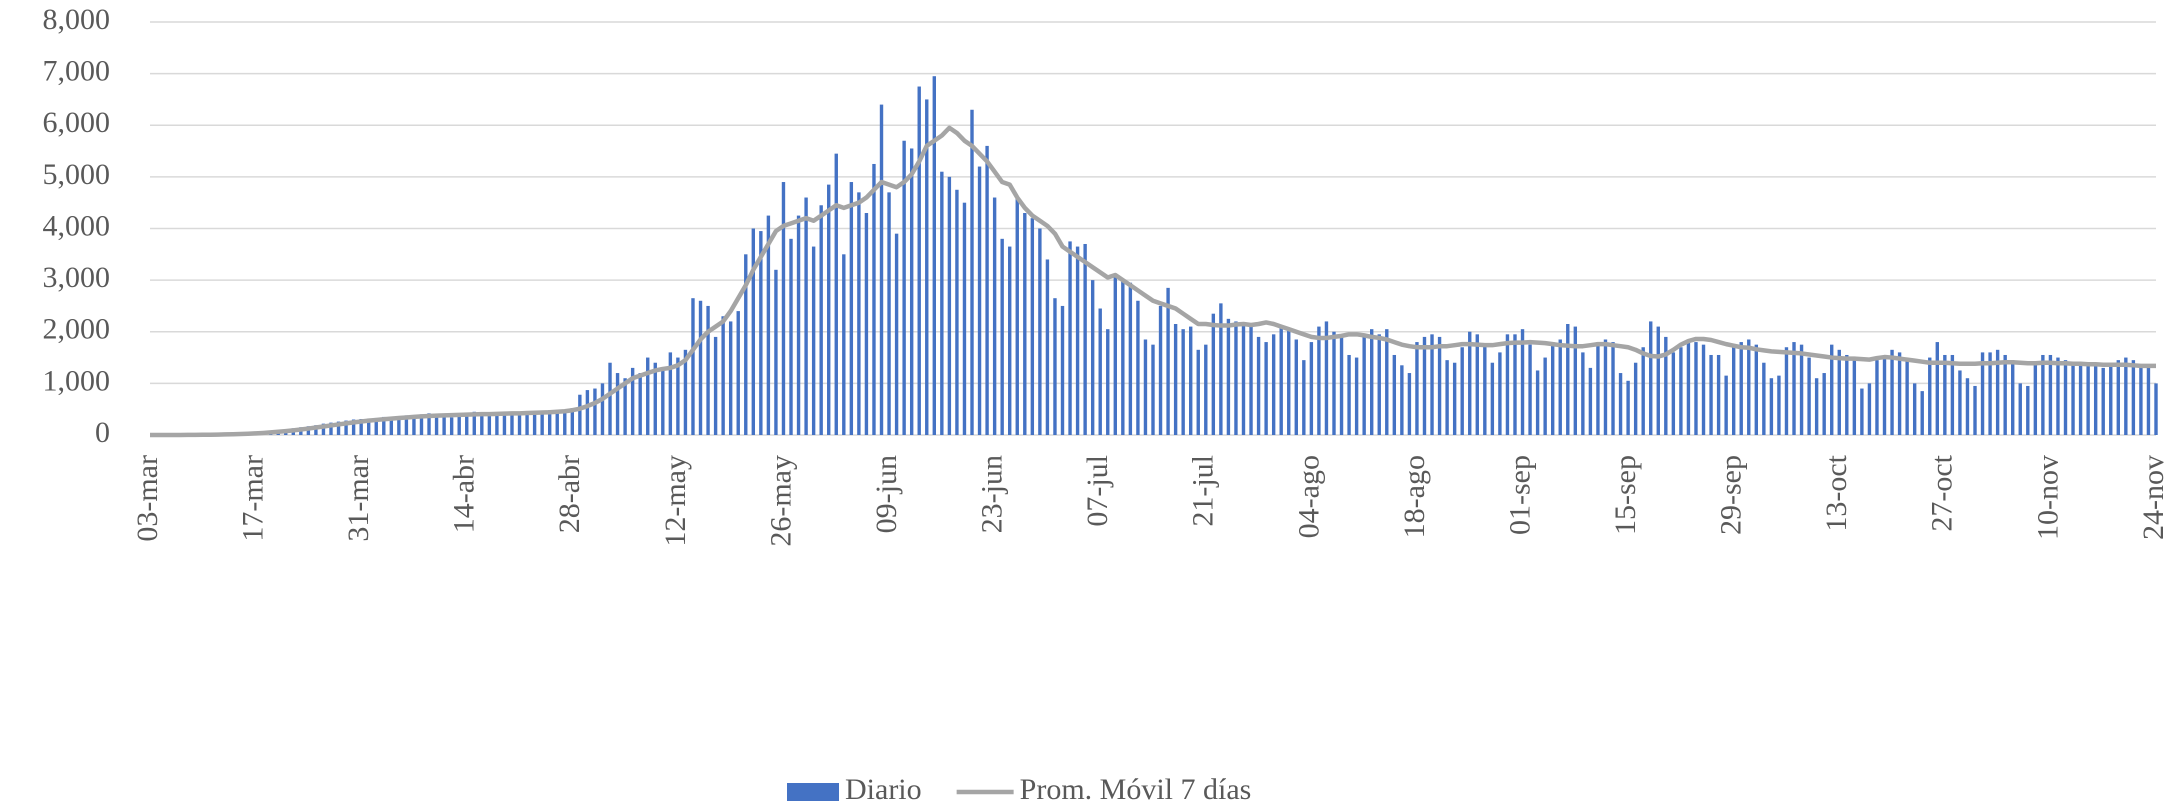 This screenshot has height=807, width=2177. Describe the element at coordinates (147, 498) in the screenshot. I see `x-tick-label: 03-mar` at that location.